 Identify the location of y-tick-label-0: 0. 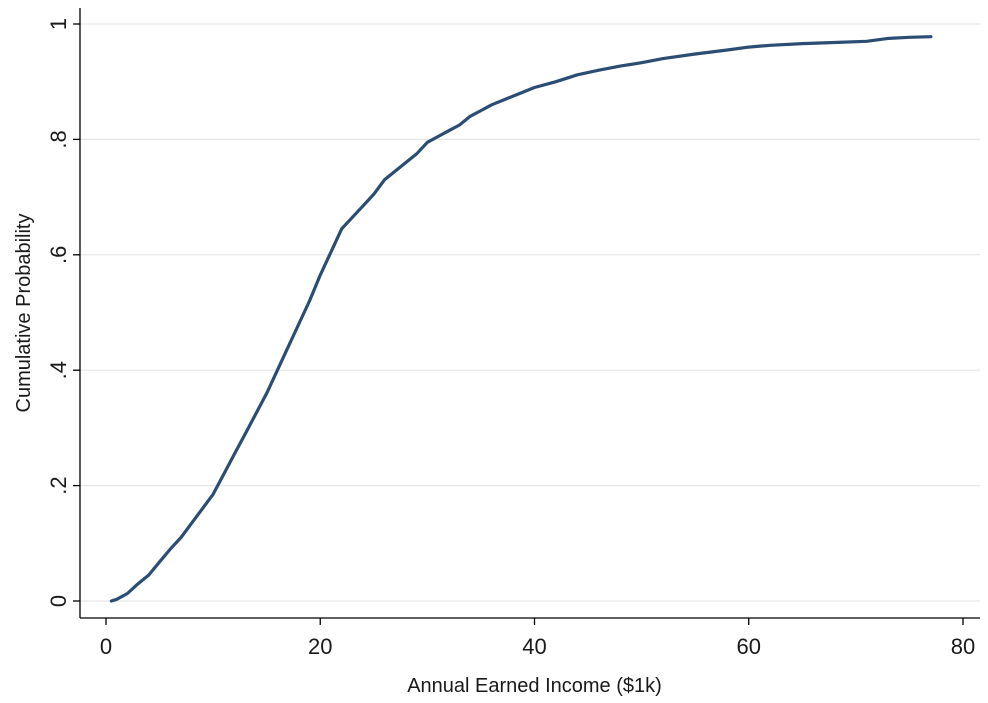
(58, 601).